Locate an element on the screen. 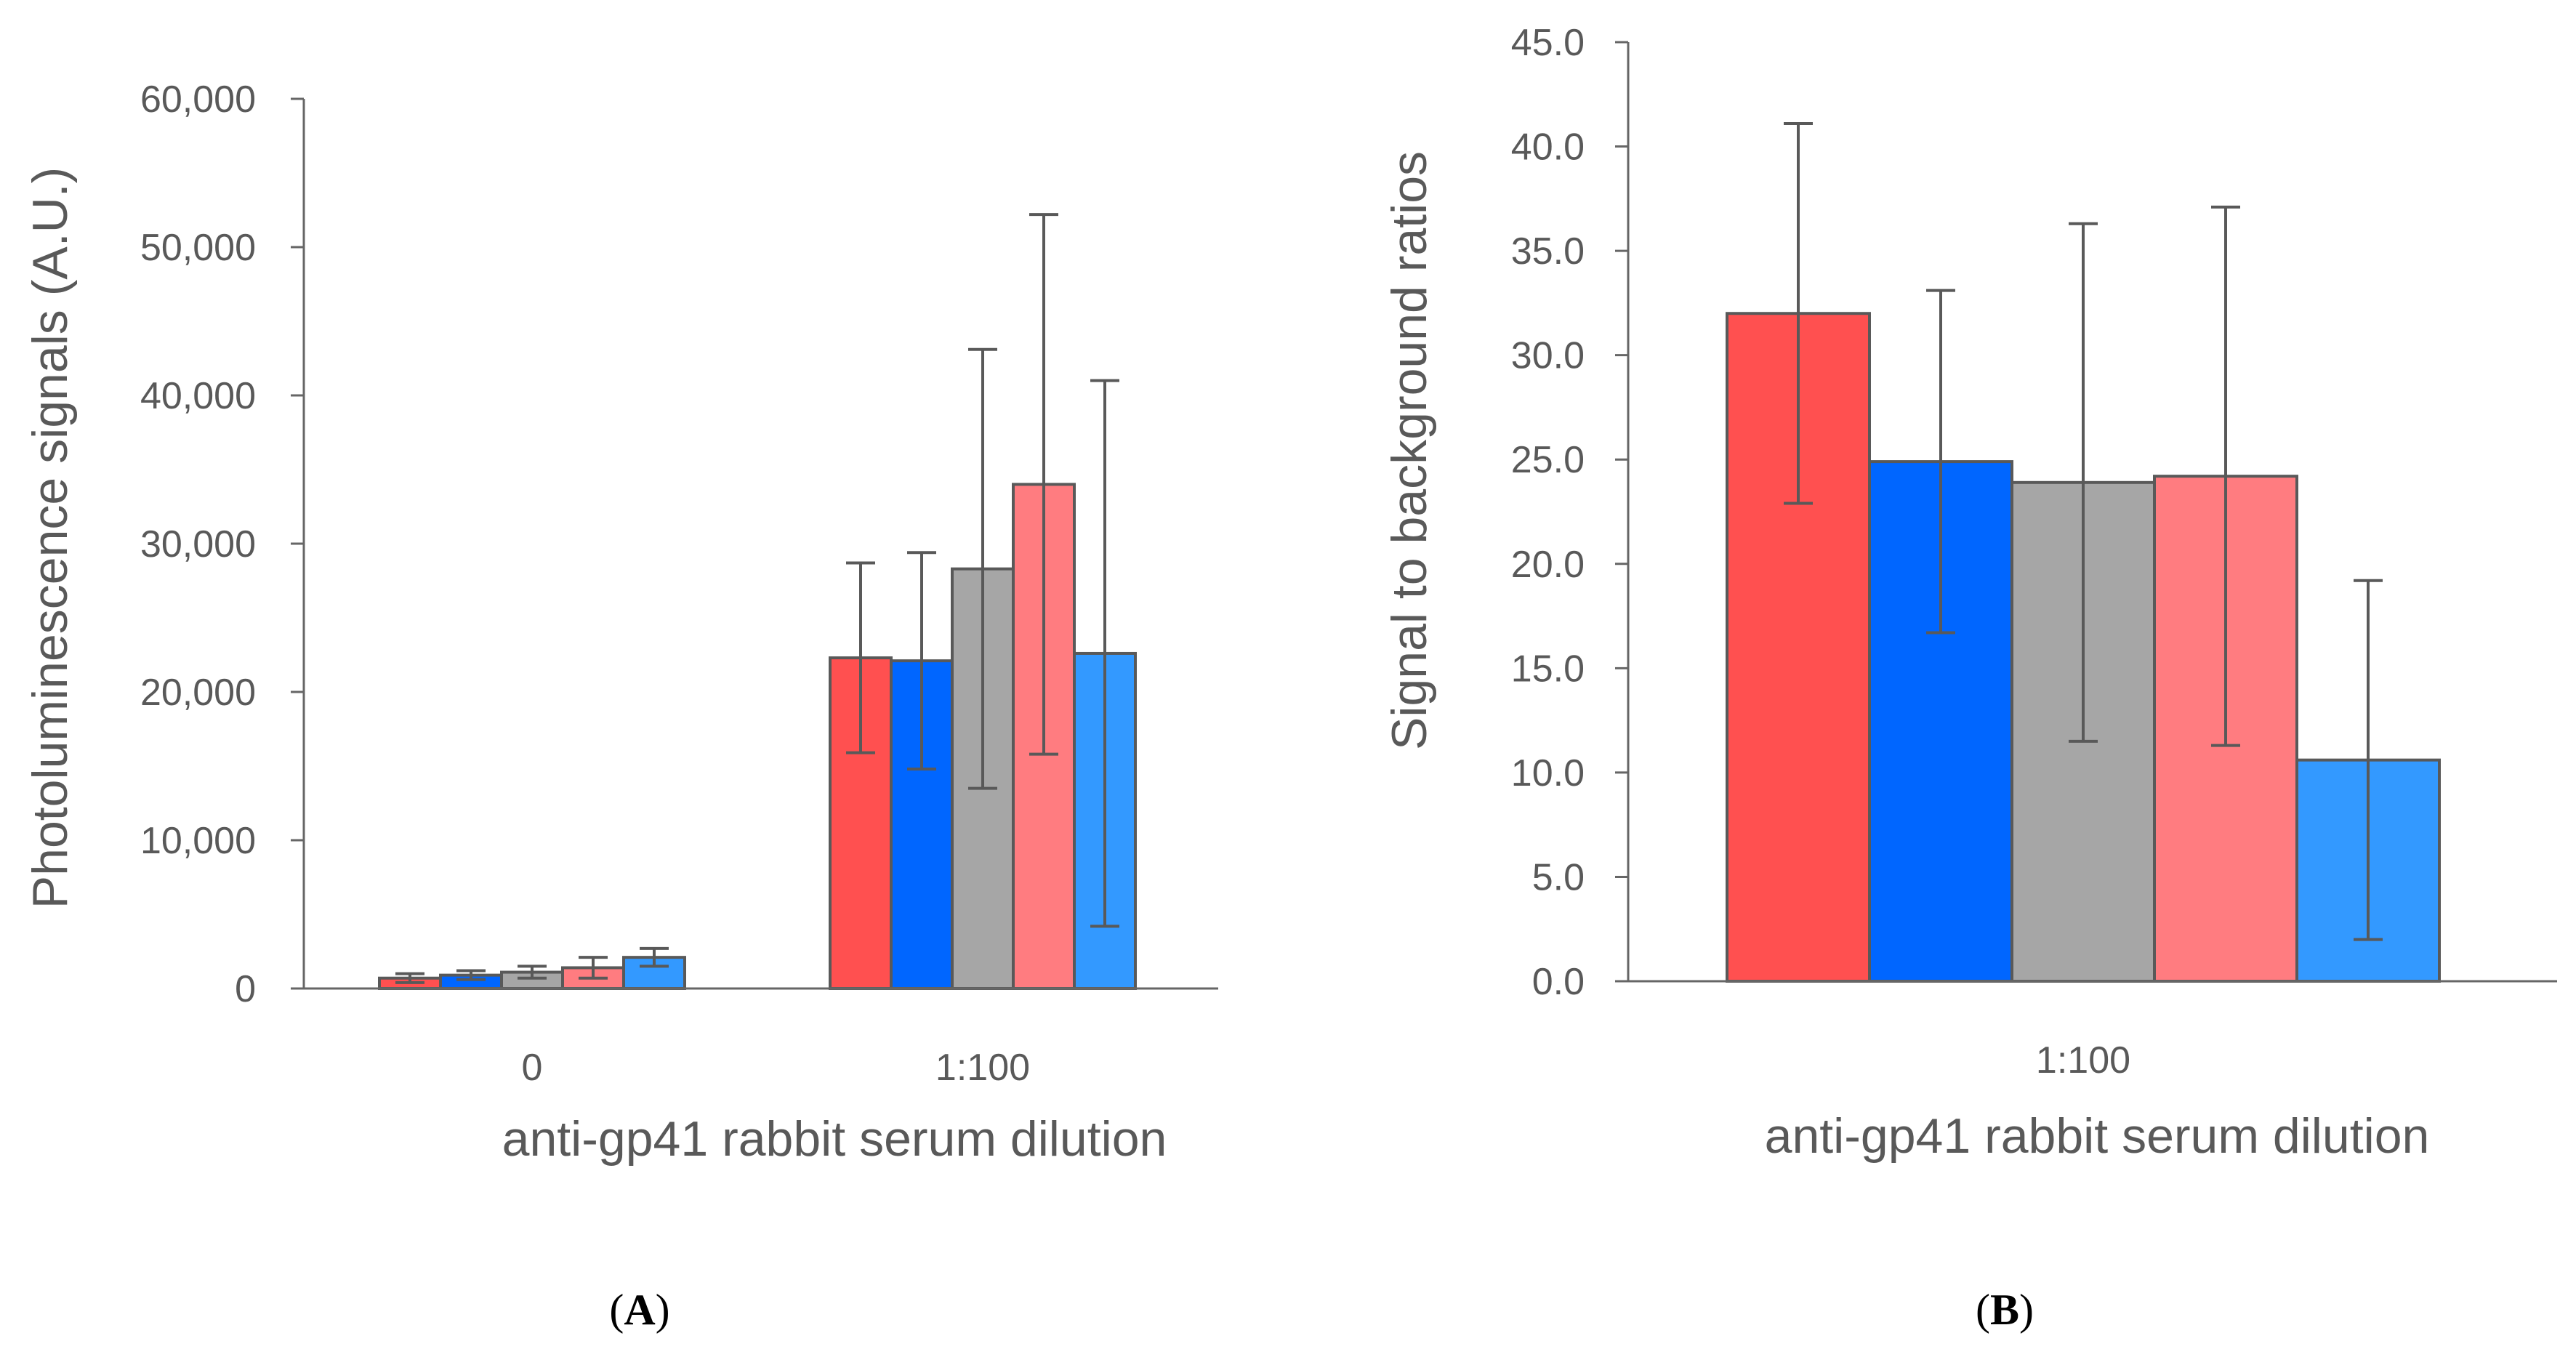 This screenshot has height=1349, width=2576. y-tick-label: 50,000 is located at coordinates (198, 248).